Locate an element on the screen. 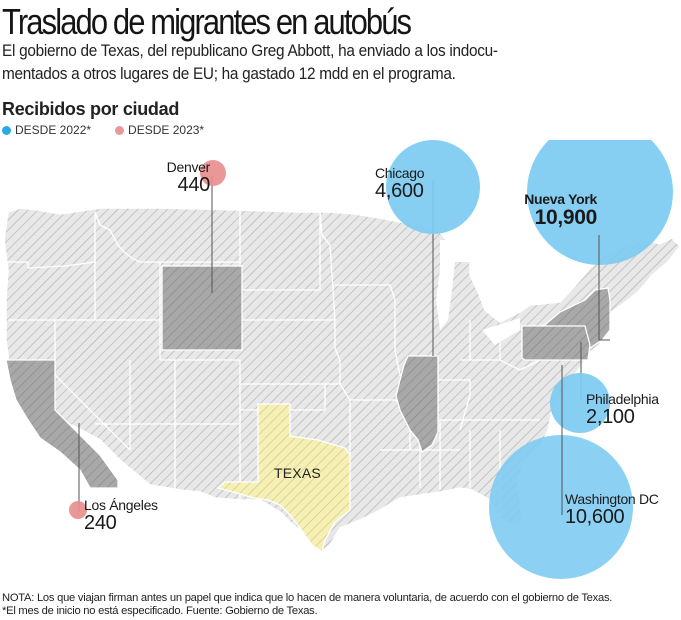  city-value: 240 is located at coordinates (100, 523).